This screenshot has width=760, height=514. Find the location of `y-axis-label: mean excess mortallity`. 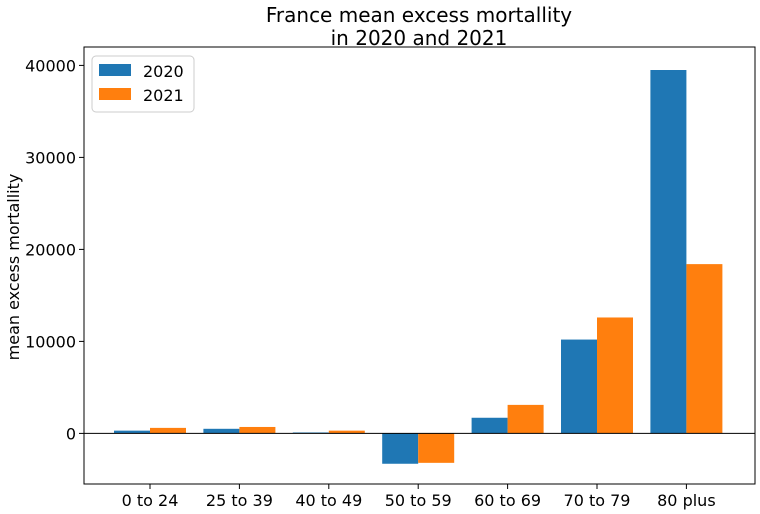

y-axis-label: mean excess mortallity is located at coordinates (13, 267).